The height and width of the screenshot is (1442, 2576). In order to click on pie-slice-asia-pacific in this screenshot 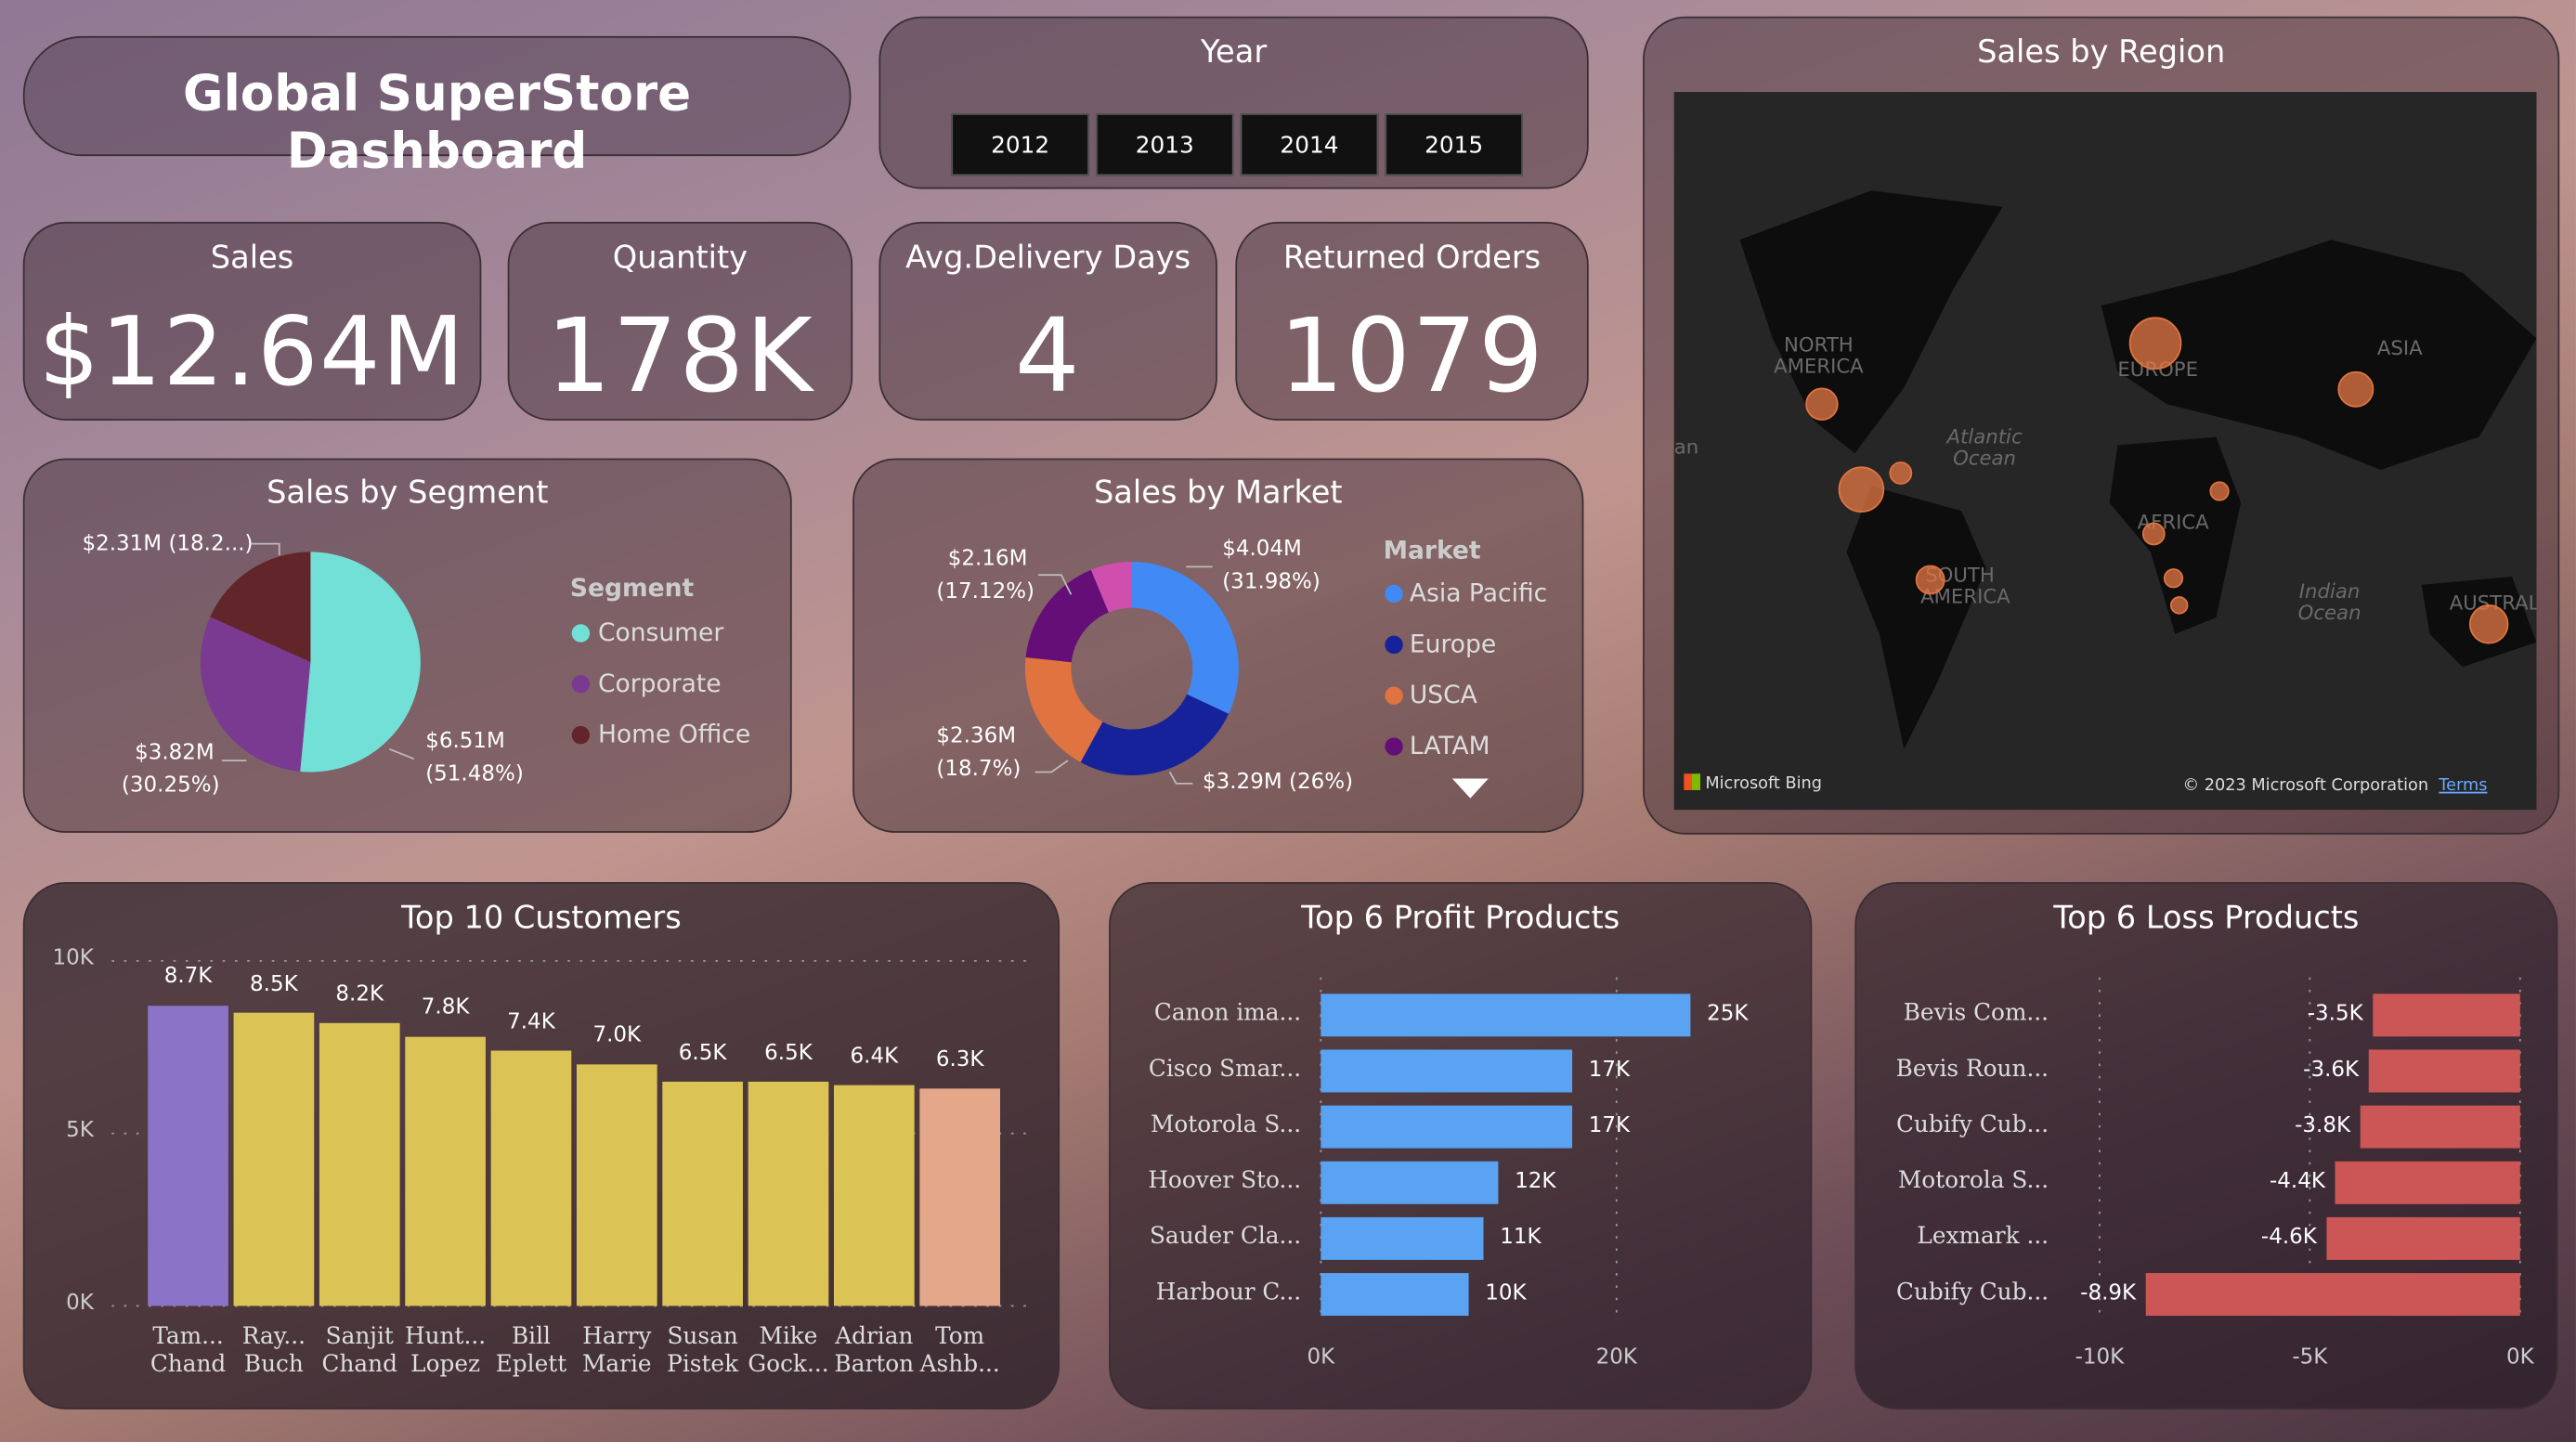, I will do `click(1185, 638)`.